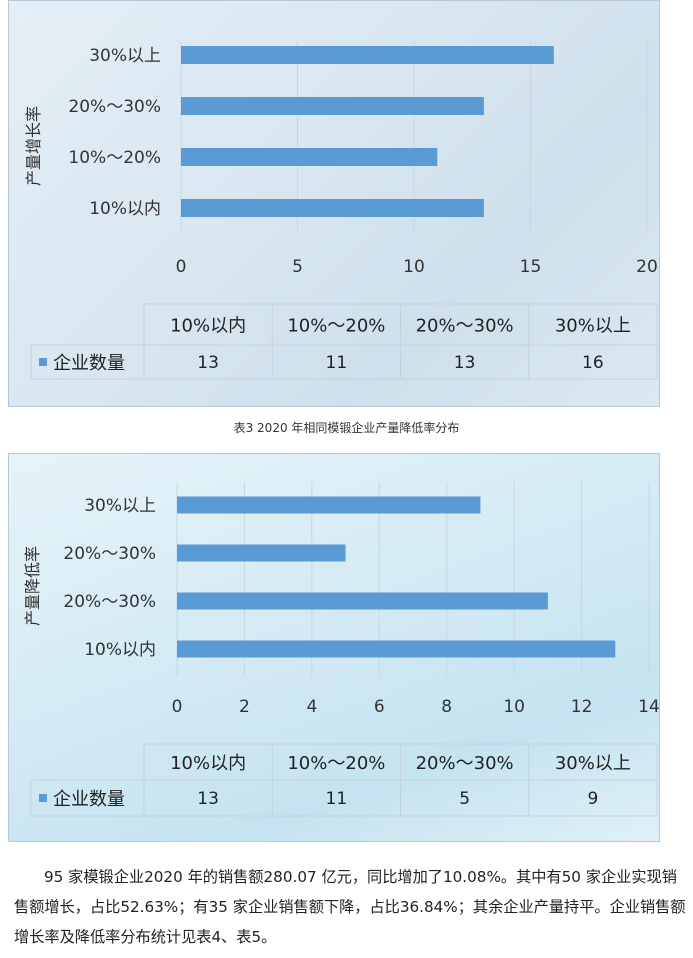 The width and height of the screenshot is (693, 958). I want to click on x-tick-label: 20, so click(647, 267).